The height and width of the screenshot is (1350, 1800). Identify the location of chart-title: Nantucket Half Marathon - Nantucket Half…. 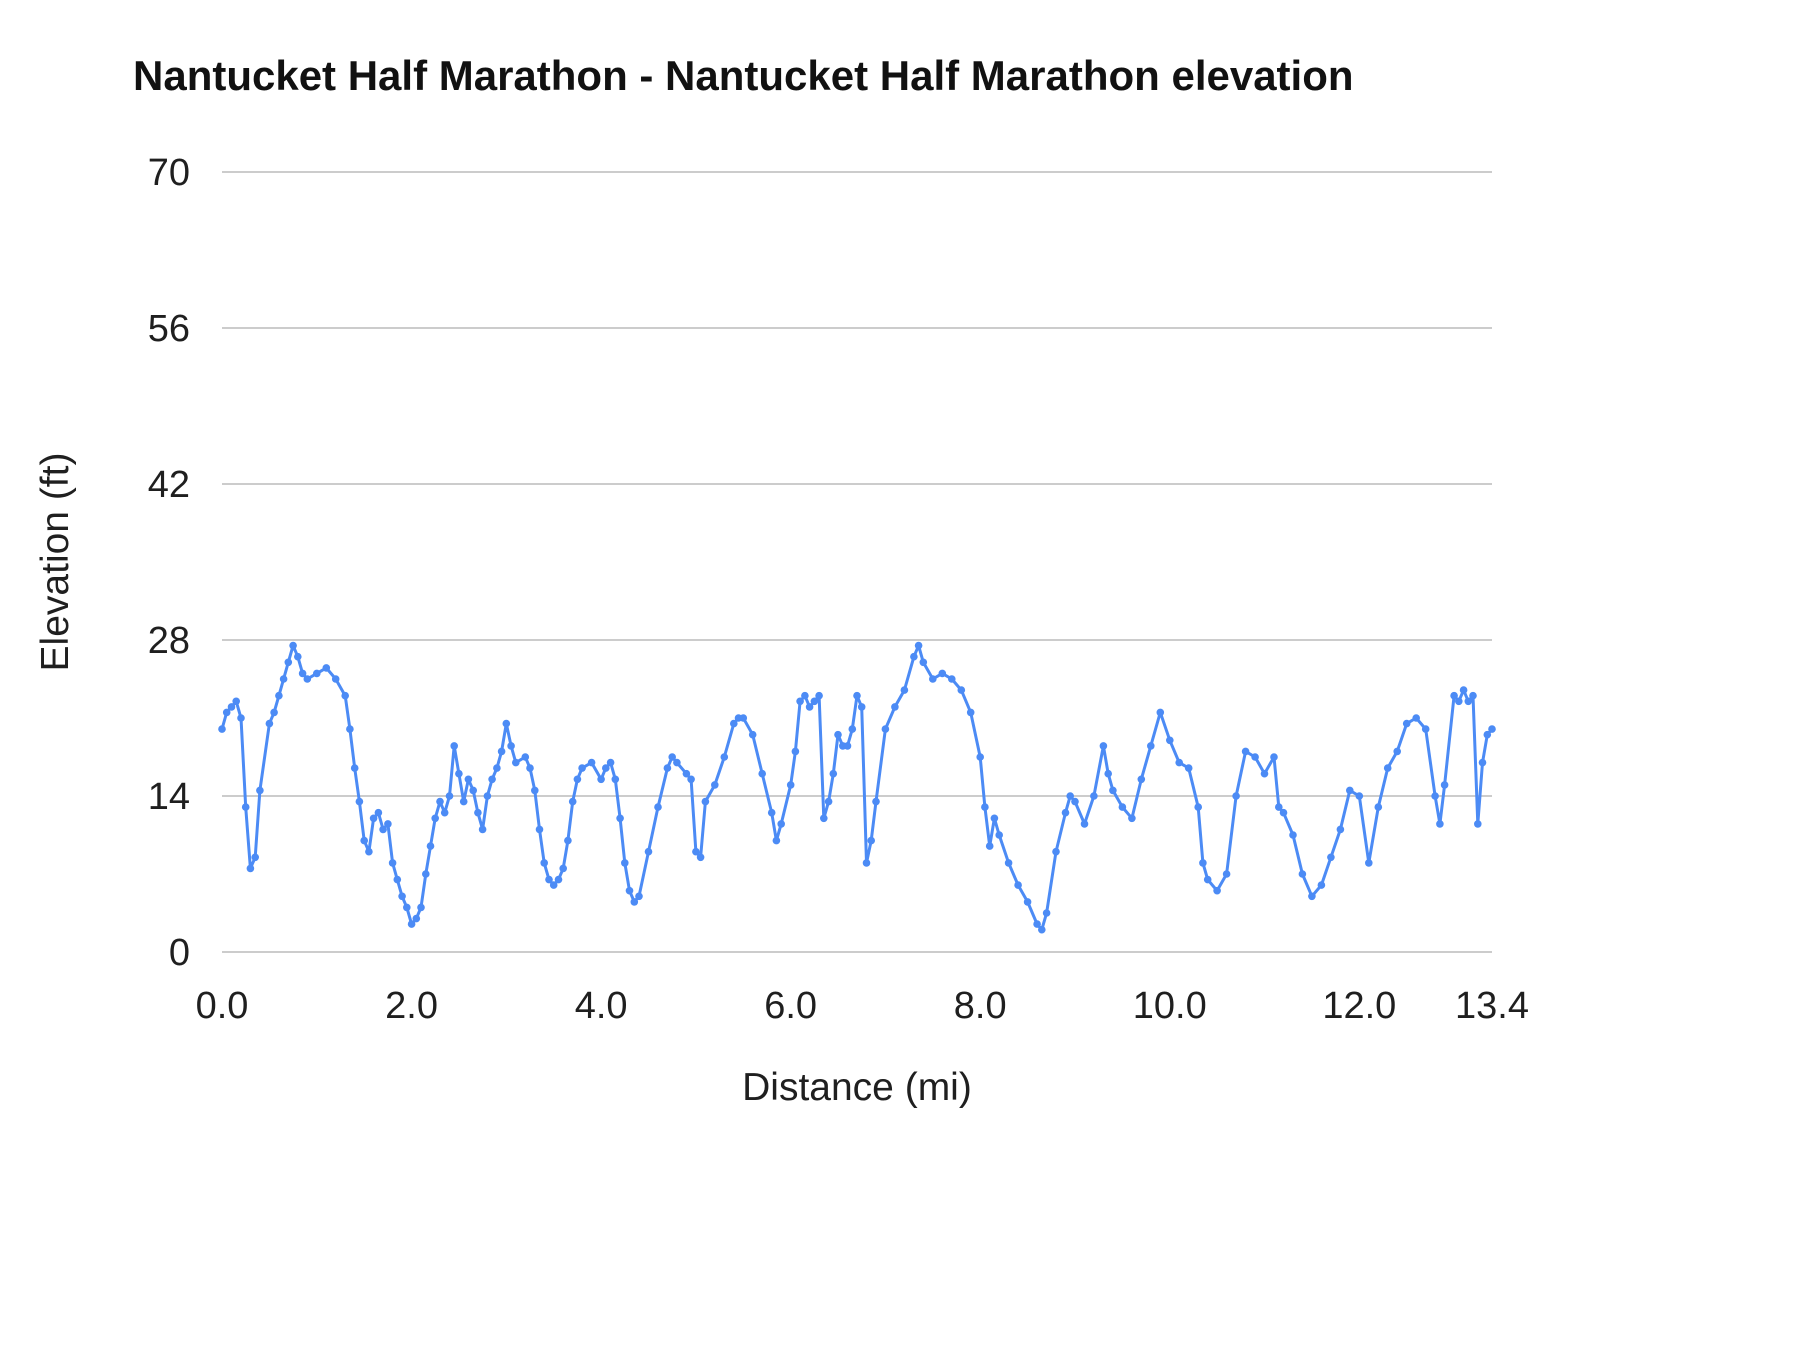
(743, 75).